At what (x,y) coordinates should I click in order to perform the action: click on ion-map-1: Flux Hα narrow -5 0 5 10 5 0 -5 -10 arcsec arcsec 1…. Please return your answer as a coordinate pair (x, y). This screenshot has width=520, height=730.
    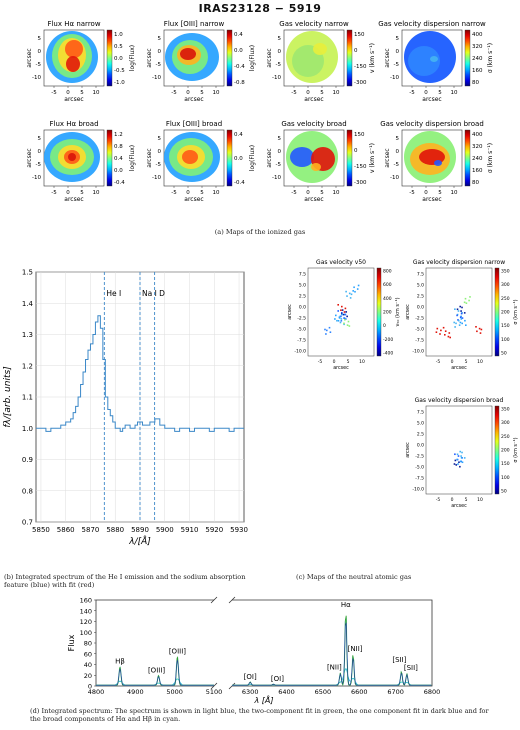
    Looking at the image, I should click on (81, 61).